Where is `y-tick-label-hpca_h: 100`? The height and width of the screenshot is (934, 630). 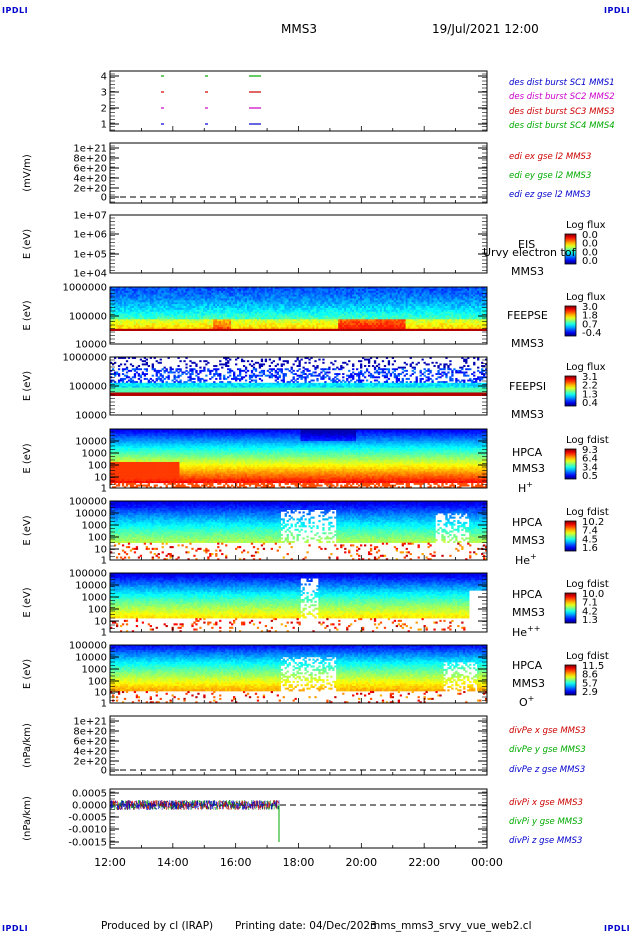
y-tick-label-hpca_h: 100 is located at coordinates (97, 466).